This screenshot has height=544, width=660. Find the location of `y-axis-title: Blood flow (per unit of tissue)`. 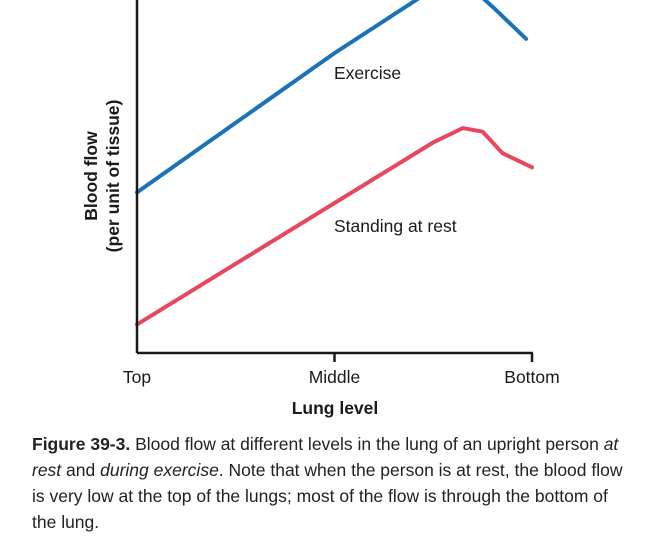

y-axis-title: Blood flow (per unit of tissue) is located at coordinates (102, 176).